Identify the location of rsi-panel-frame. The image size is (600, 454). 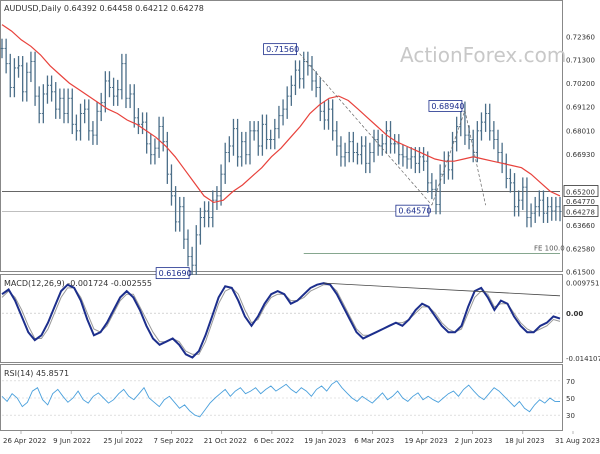
(281, 397).